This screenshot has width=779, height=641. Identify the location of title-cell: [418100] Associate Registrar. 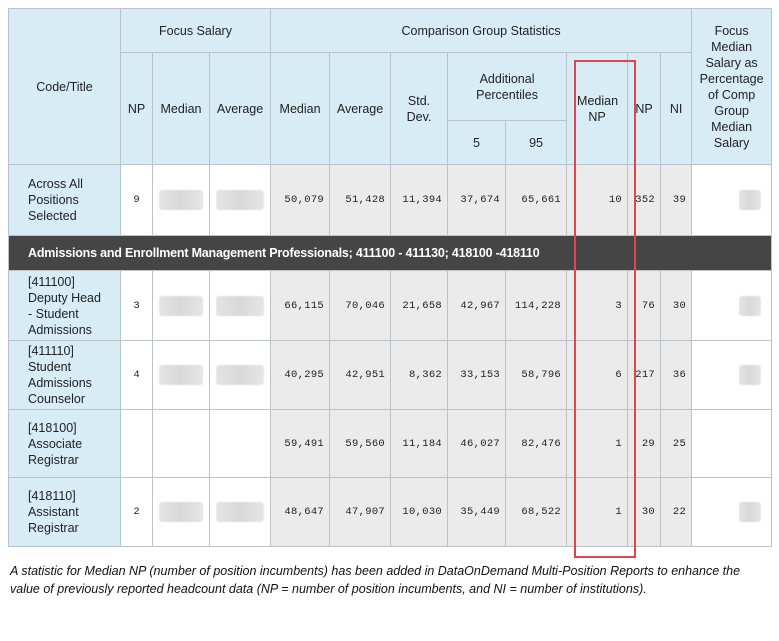
(64, 443).